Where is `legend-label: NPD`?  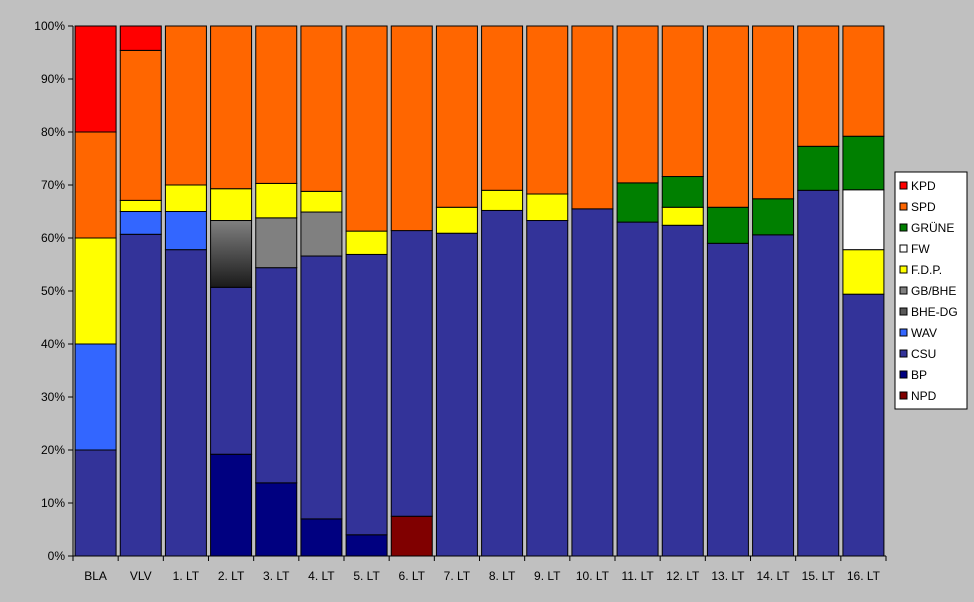 legend-label: NPD is located at coordinates (924, 396).